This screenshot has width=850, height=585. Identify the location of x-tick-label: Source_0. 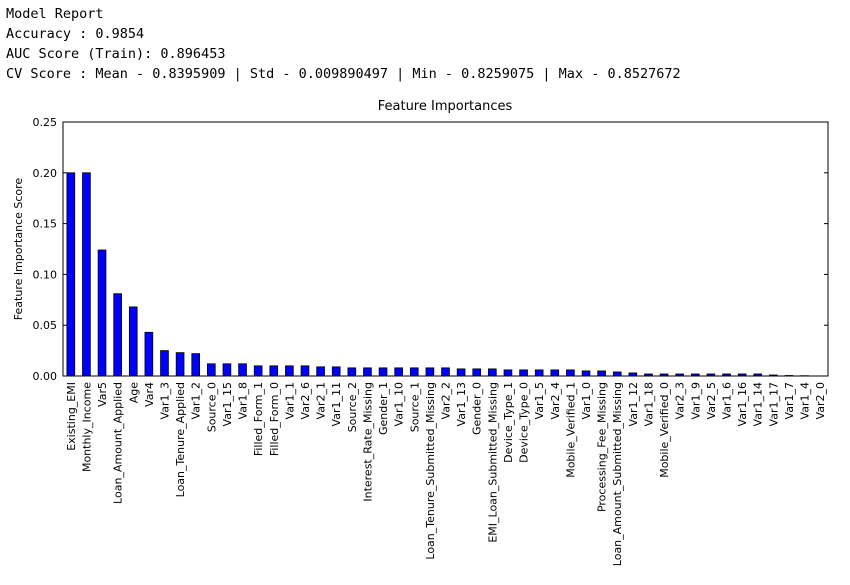
(211, 407).